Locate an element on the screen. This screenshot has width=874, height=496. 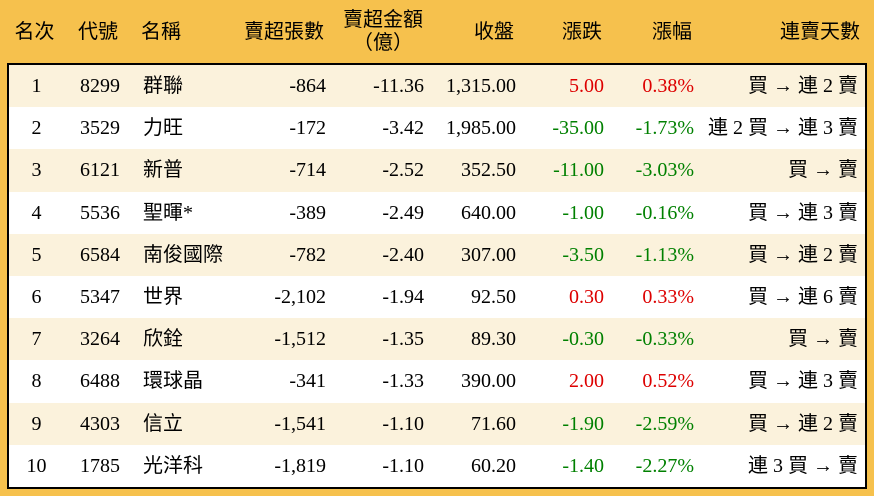
header-change: 漲跌 is located at coordinates (582, 31).